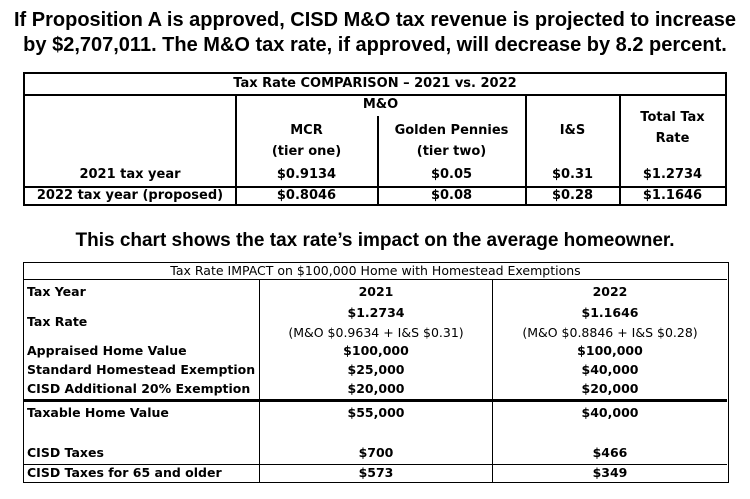 Image resolution: width=750 pixels, height=499 pixels. Describe the element at coordinates (610, 472) in the screenshot. I see `cisd-taxes-65-2022: $349` at that location.